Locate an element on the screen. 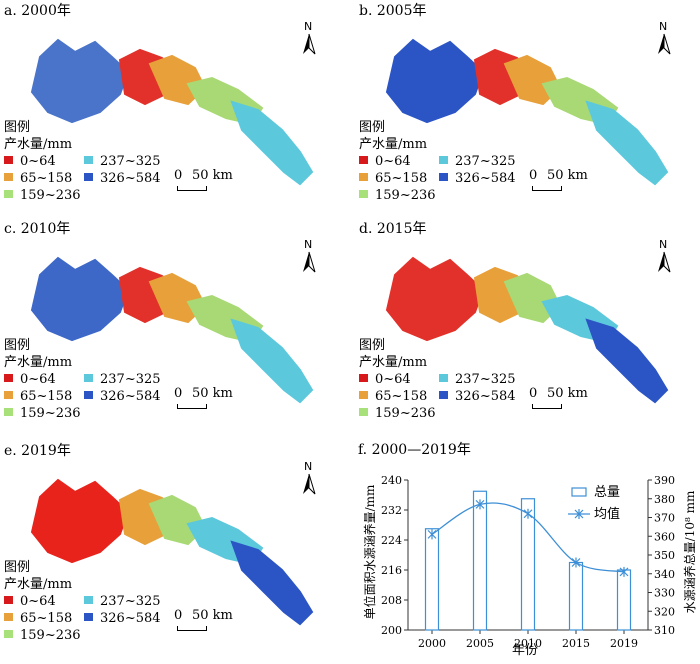 This screenshot has width=700, height=664. y2-tick-label: 330 is located at coordinates (664, 593).